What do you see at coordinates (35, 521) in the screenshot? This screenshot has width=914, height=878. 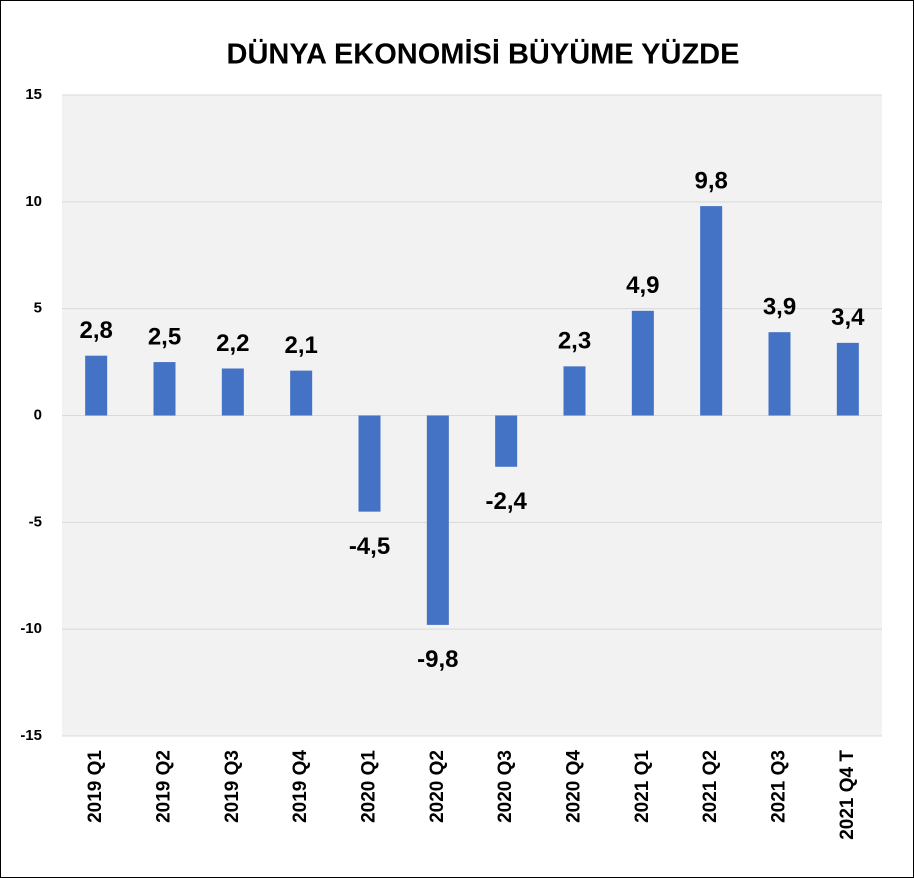 I see `y-tick-label: -5` at bounding box center [35, 521].